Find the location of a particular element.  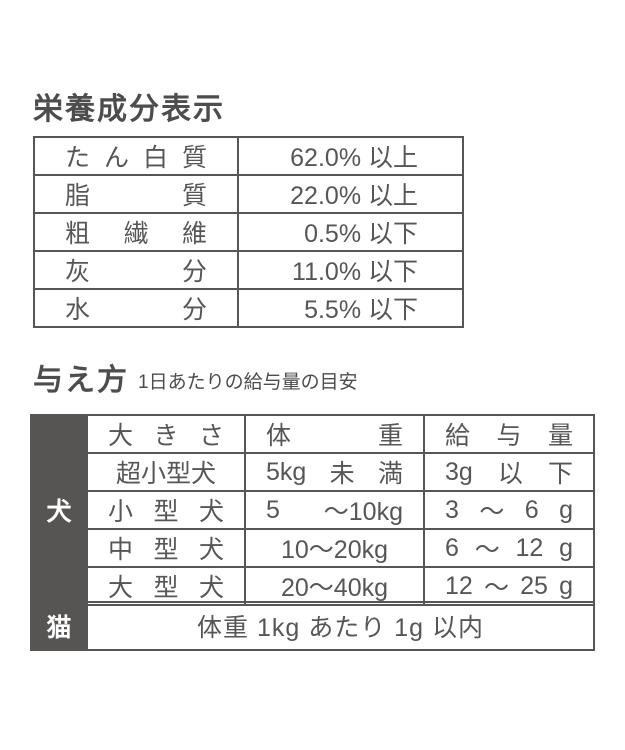

nutrition-label-fat: 脂質 is located at coordinates (136, 196).